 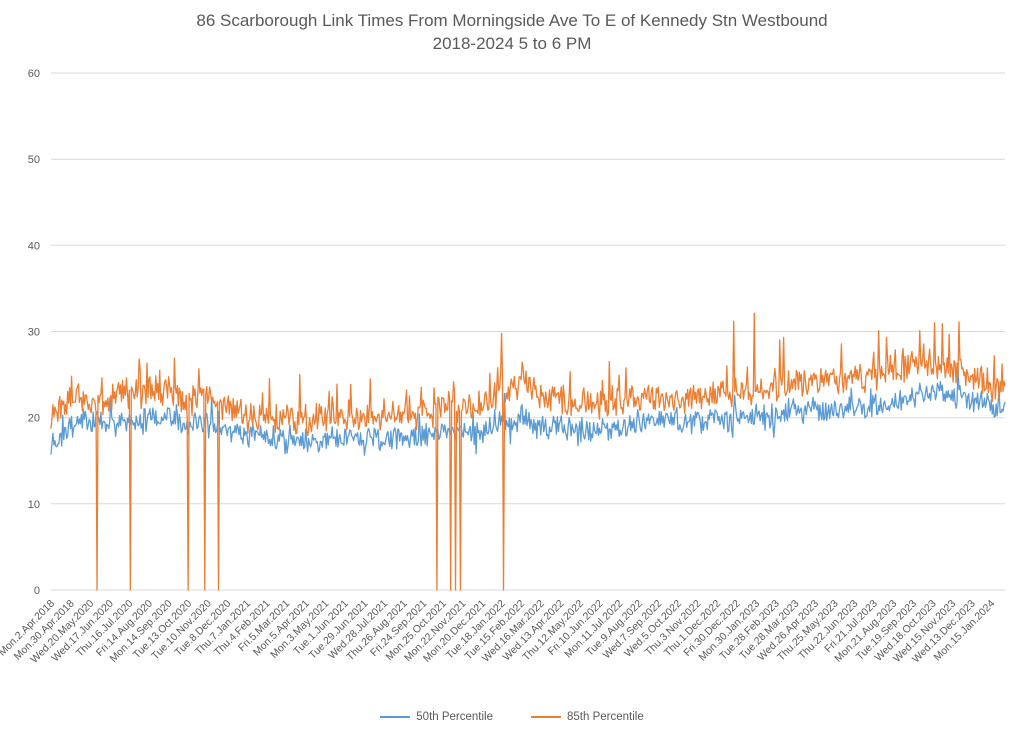 What do you see at coordinates (34, 419) in the screenshot?
I see `y-axis-tick-label: 20` at bounding box center [34, 419].